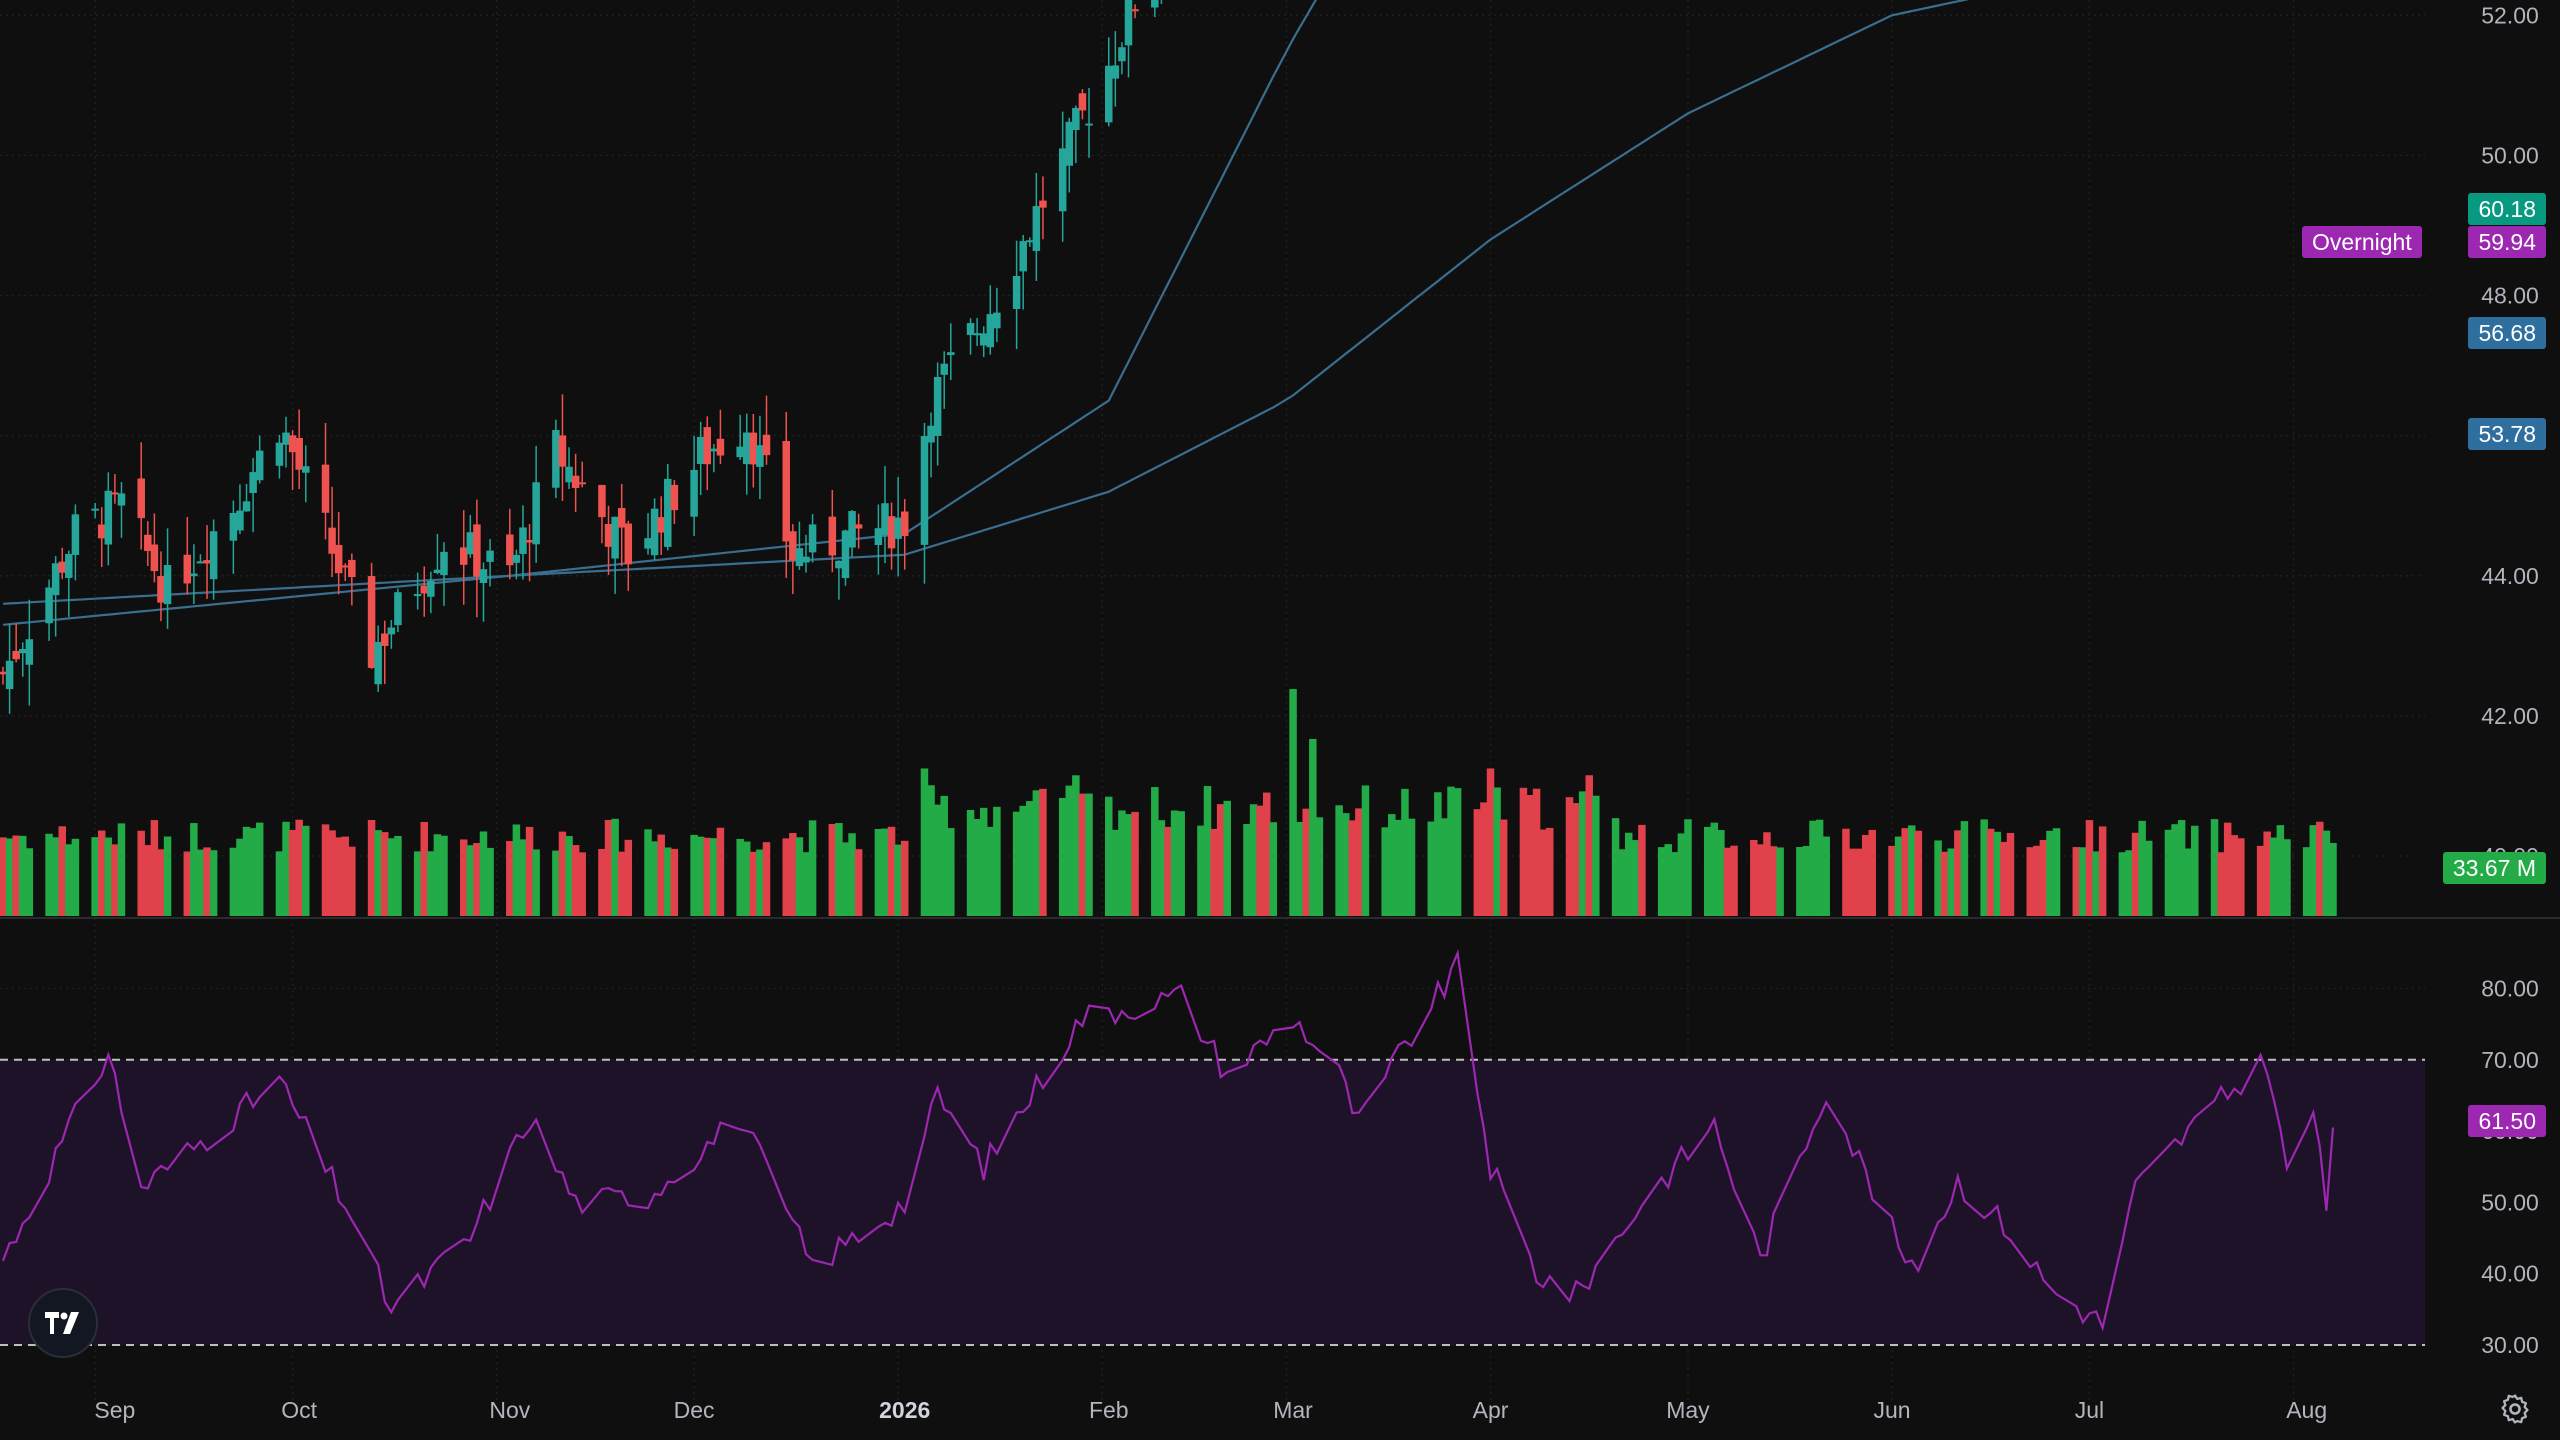 The width and height of the screenshot is (2560, 1440). What do you see at coordinates (2515, 1409) in the screenshot?
I see `gear-icon` at bounding box center [2515, 1409].